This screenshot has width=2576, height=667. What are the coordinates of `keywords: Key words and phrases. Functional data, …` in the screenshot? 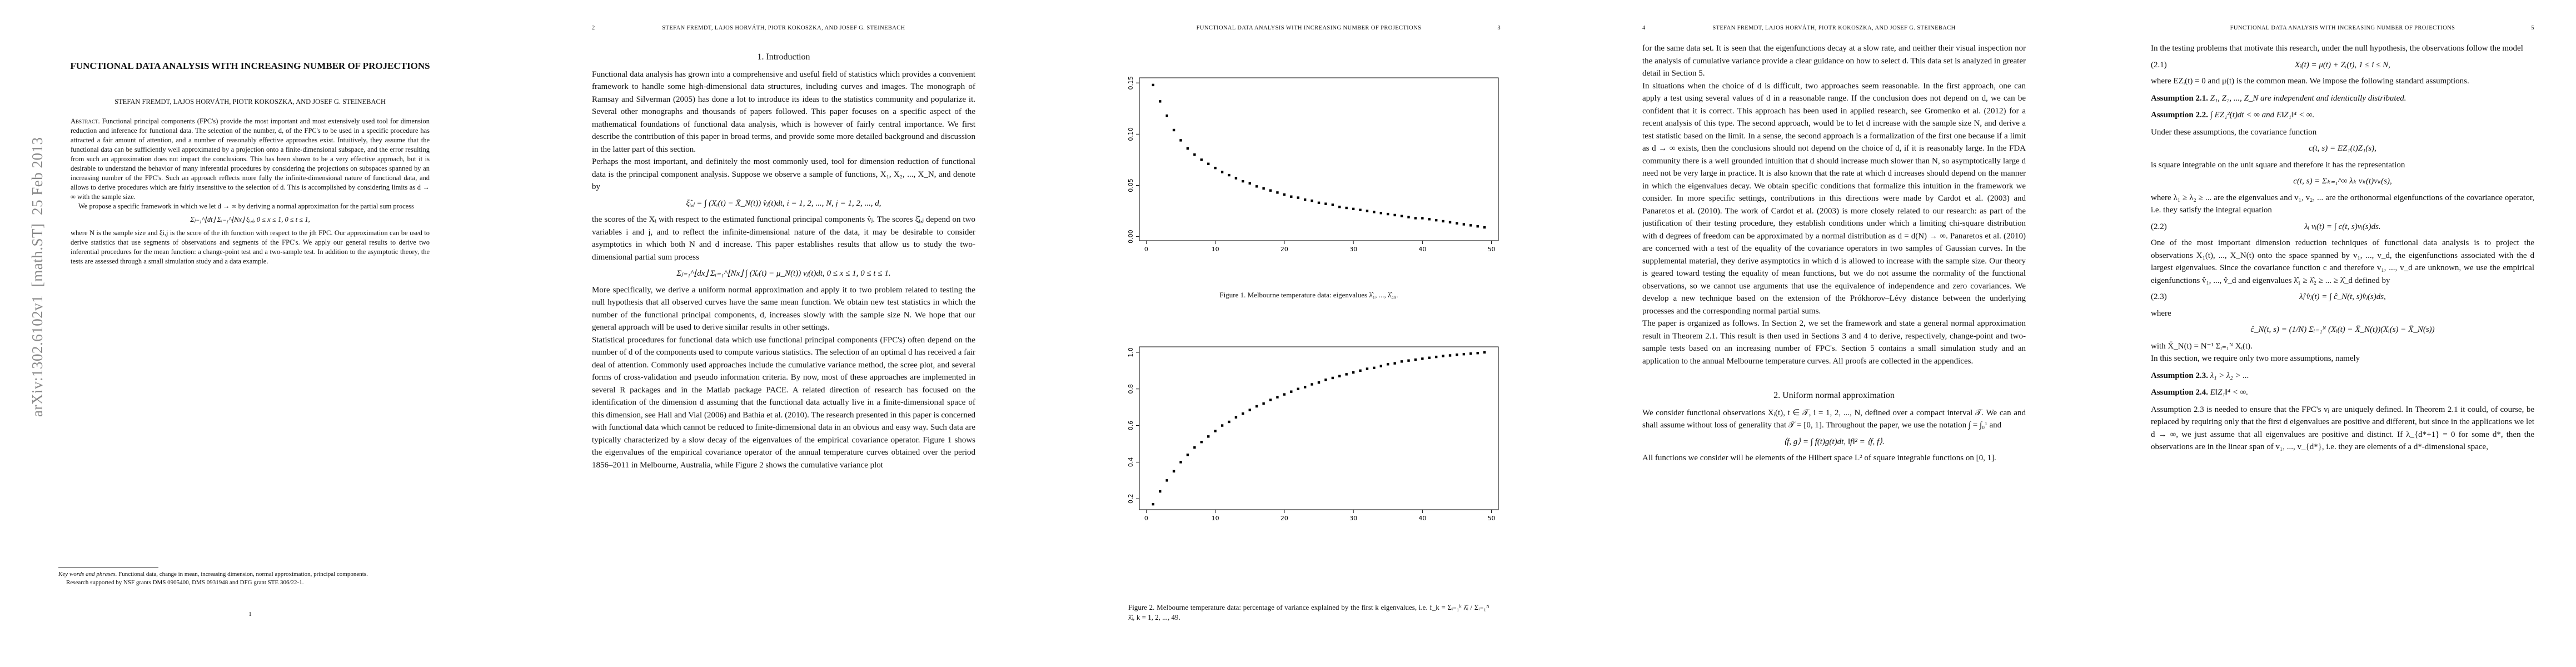 It's located at (250, 574).